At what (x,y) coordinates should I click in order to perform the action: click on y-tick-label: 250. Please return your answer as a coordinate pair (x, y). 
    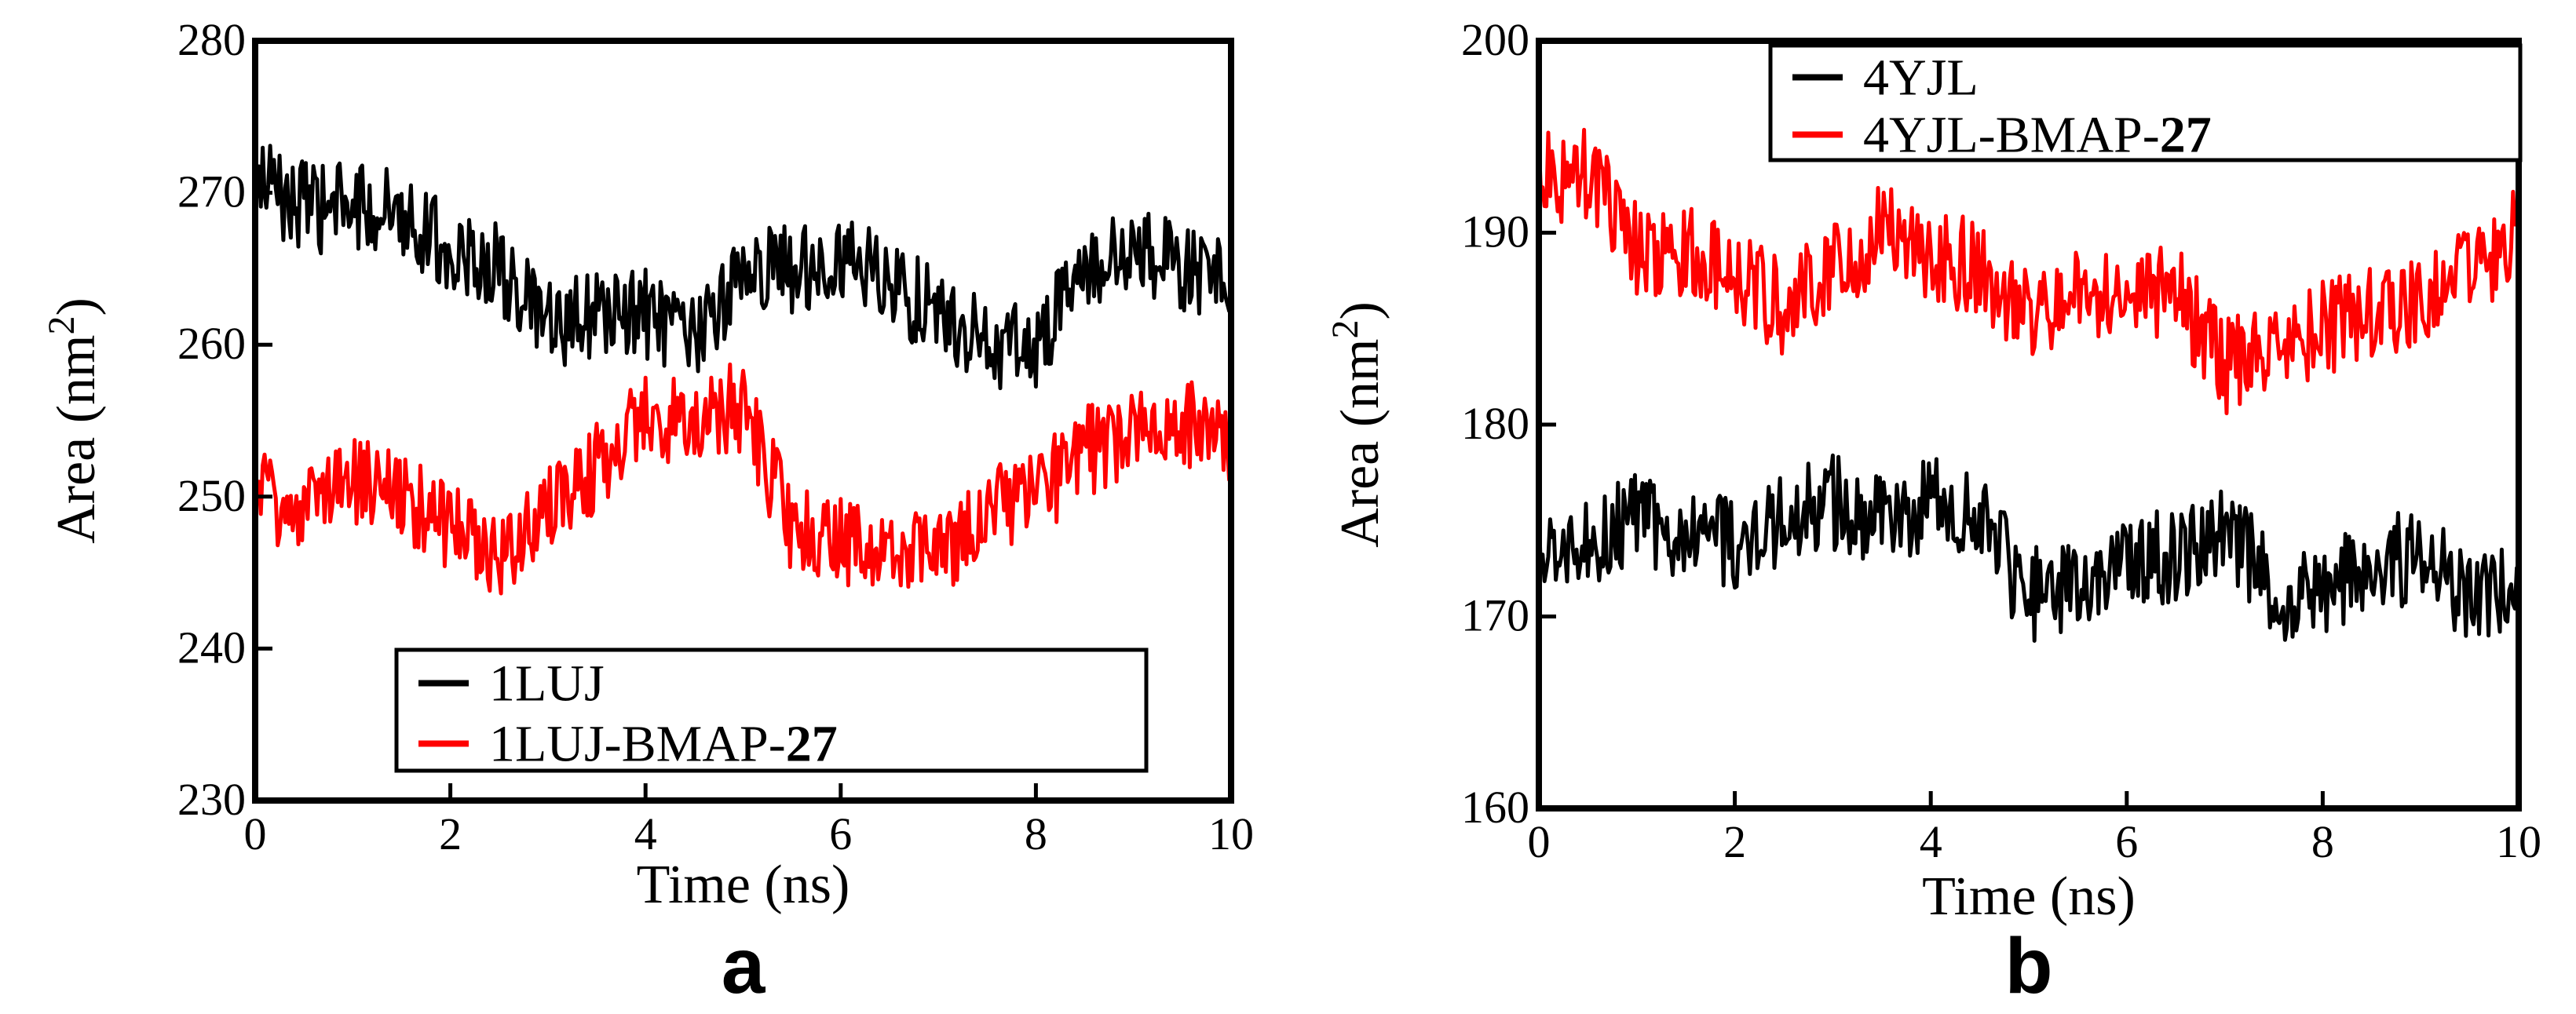
    Looking at the image, I should click on (211, 495).